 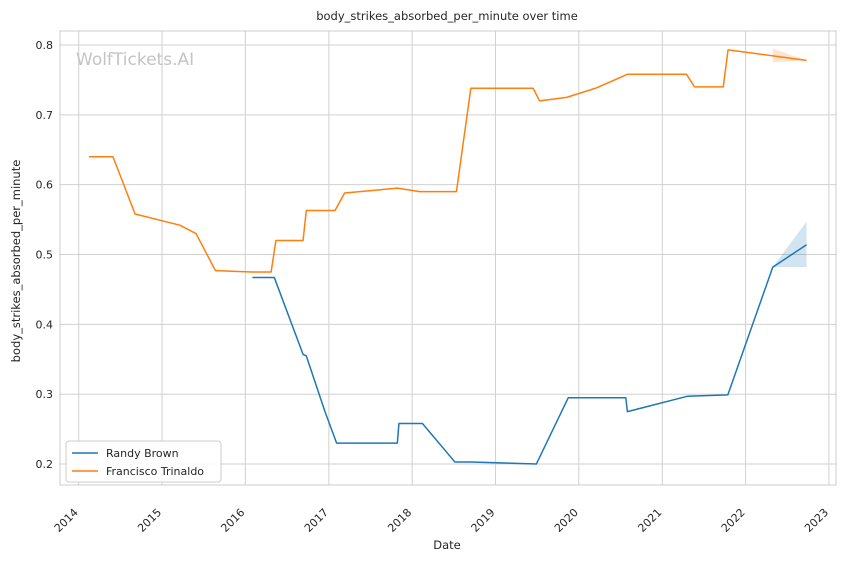 What do you see at coordinates (135, 60) in the screenshot?
I see `watermark: WolfTickets.AI` at bounding box center [135, 60].